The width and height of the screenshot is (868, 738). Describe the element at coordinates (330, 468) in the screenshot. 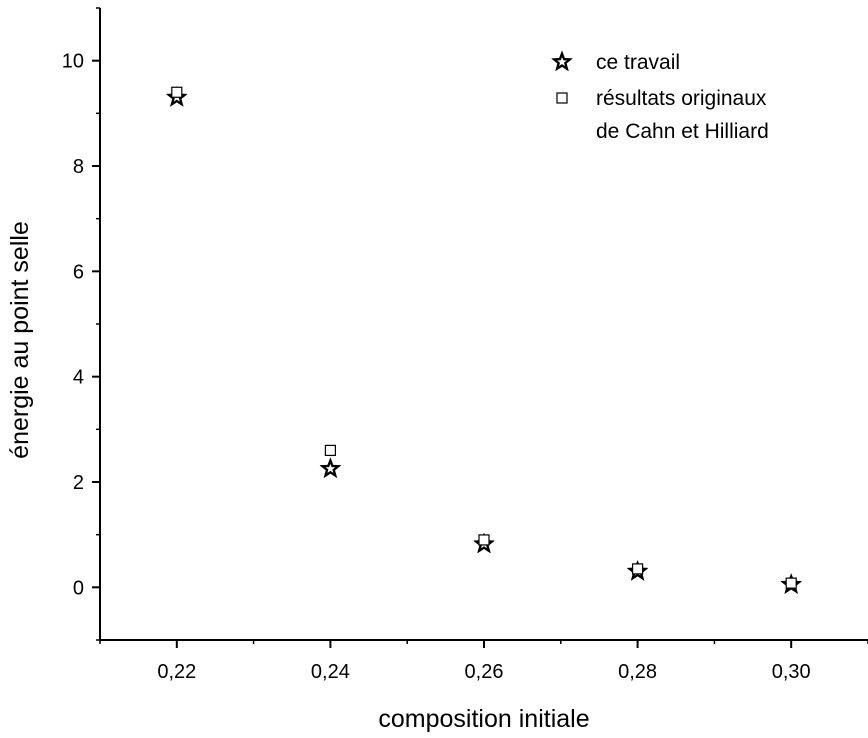

I see `star-point-center` at that location.